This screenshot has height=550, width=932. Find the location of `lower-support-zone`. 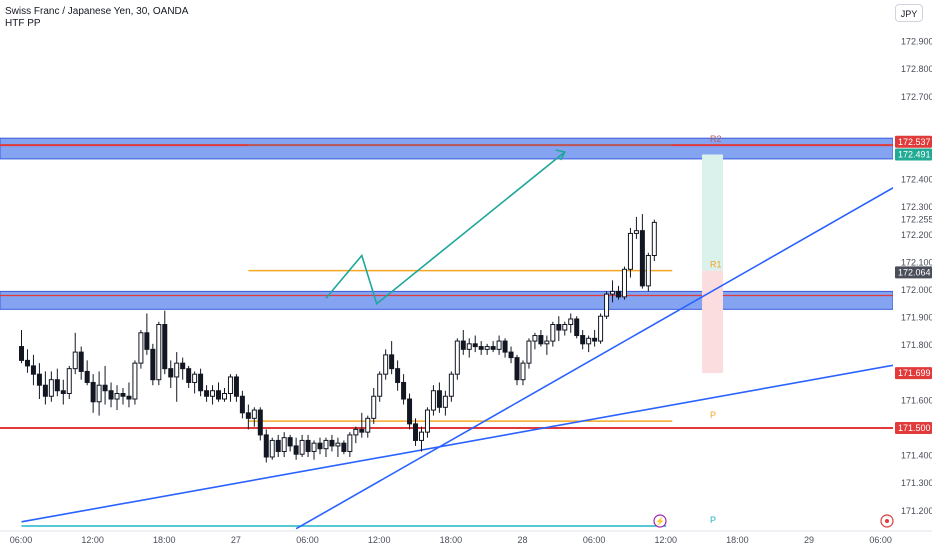

lower-support-zone is located at coordinates (447, 300).